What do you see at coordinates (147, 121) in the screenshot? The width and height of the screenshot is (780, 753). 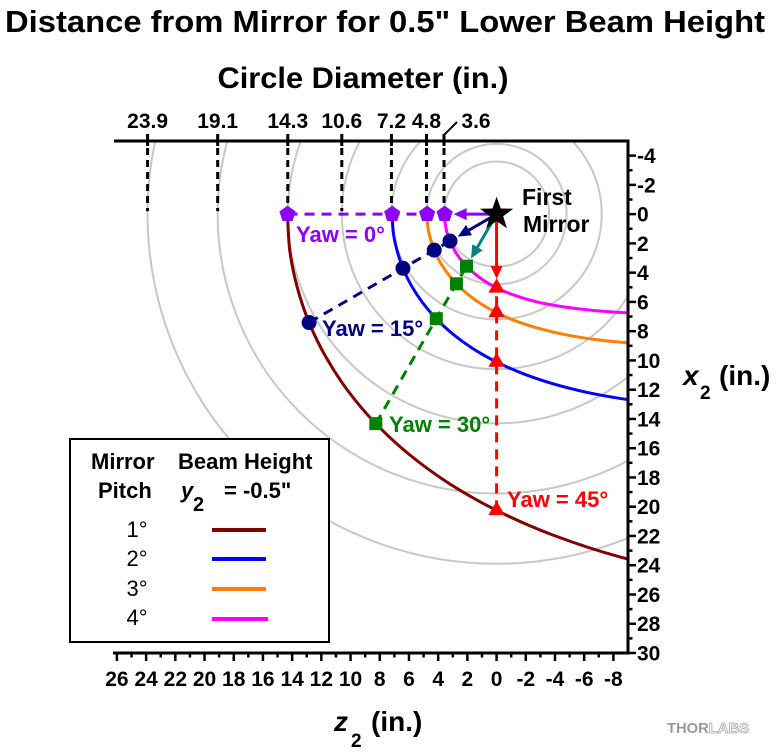 I see `top-axis-tick-label: 23.9` at bounding box center [147, 121].